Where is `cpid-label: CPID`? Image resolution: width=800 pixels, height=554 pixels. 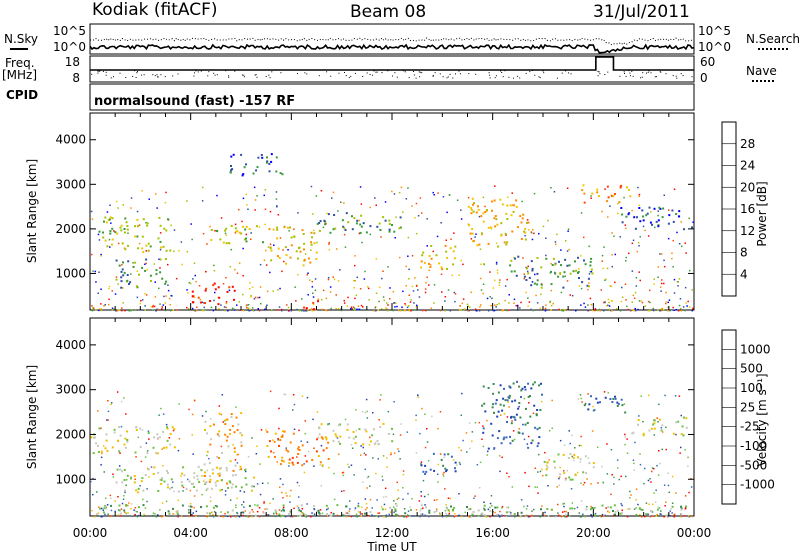
cpid-label: CPID is located at coordinates (22, 95).